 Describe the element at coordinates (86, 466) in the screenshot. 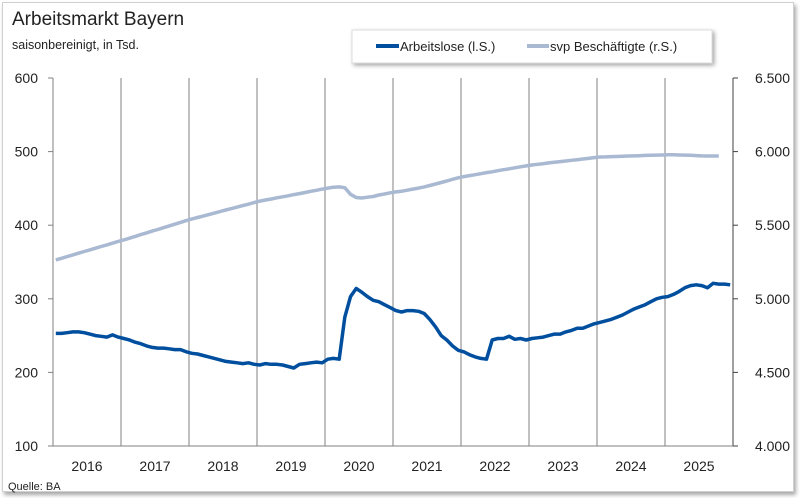

I see `x-tick-label: 2016` at that location.